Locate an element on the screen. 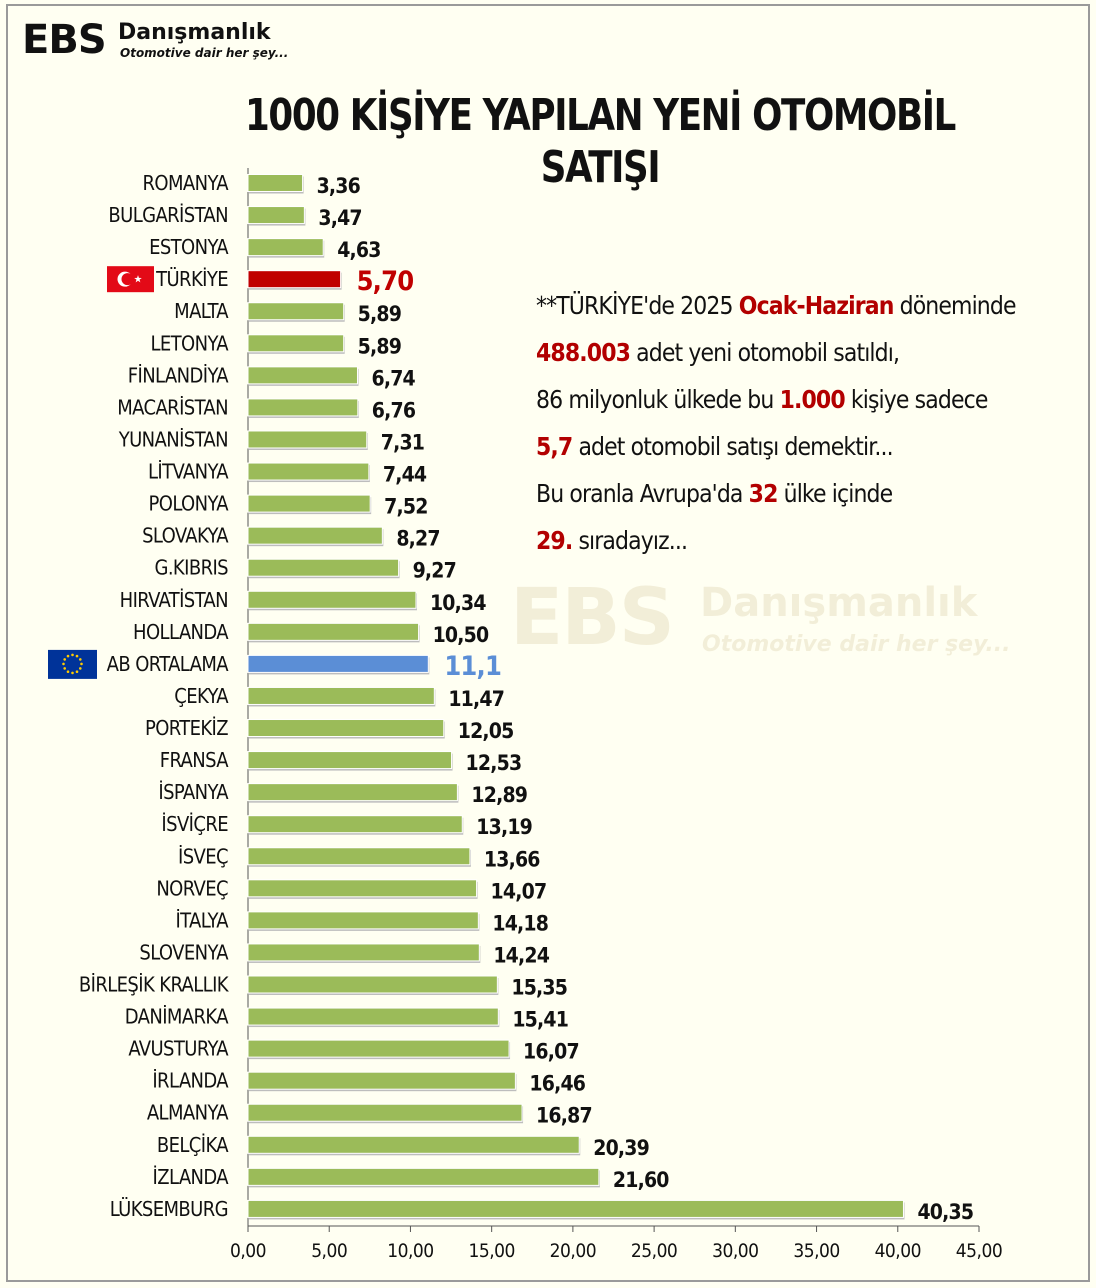 This screenshot has height=1288, width=1096. value-label: 10,50 is located at coordinates (461, 635).